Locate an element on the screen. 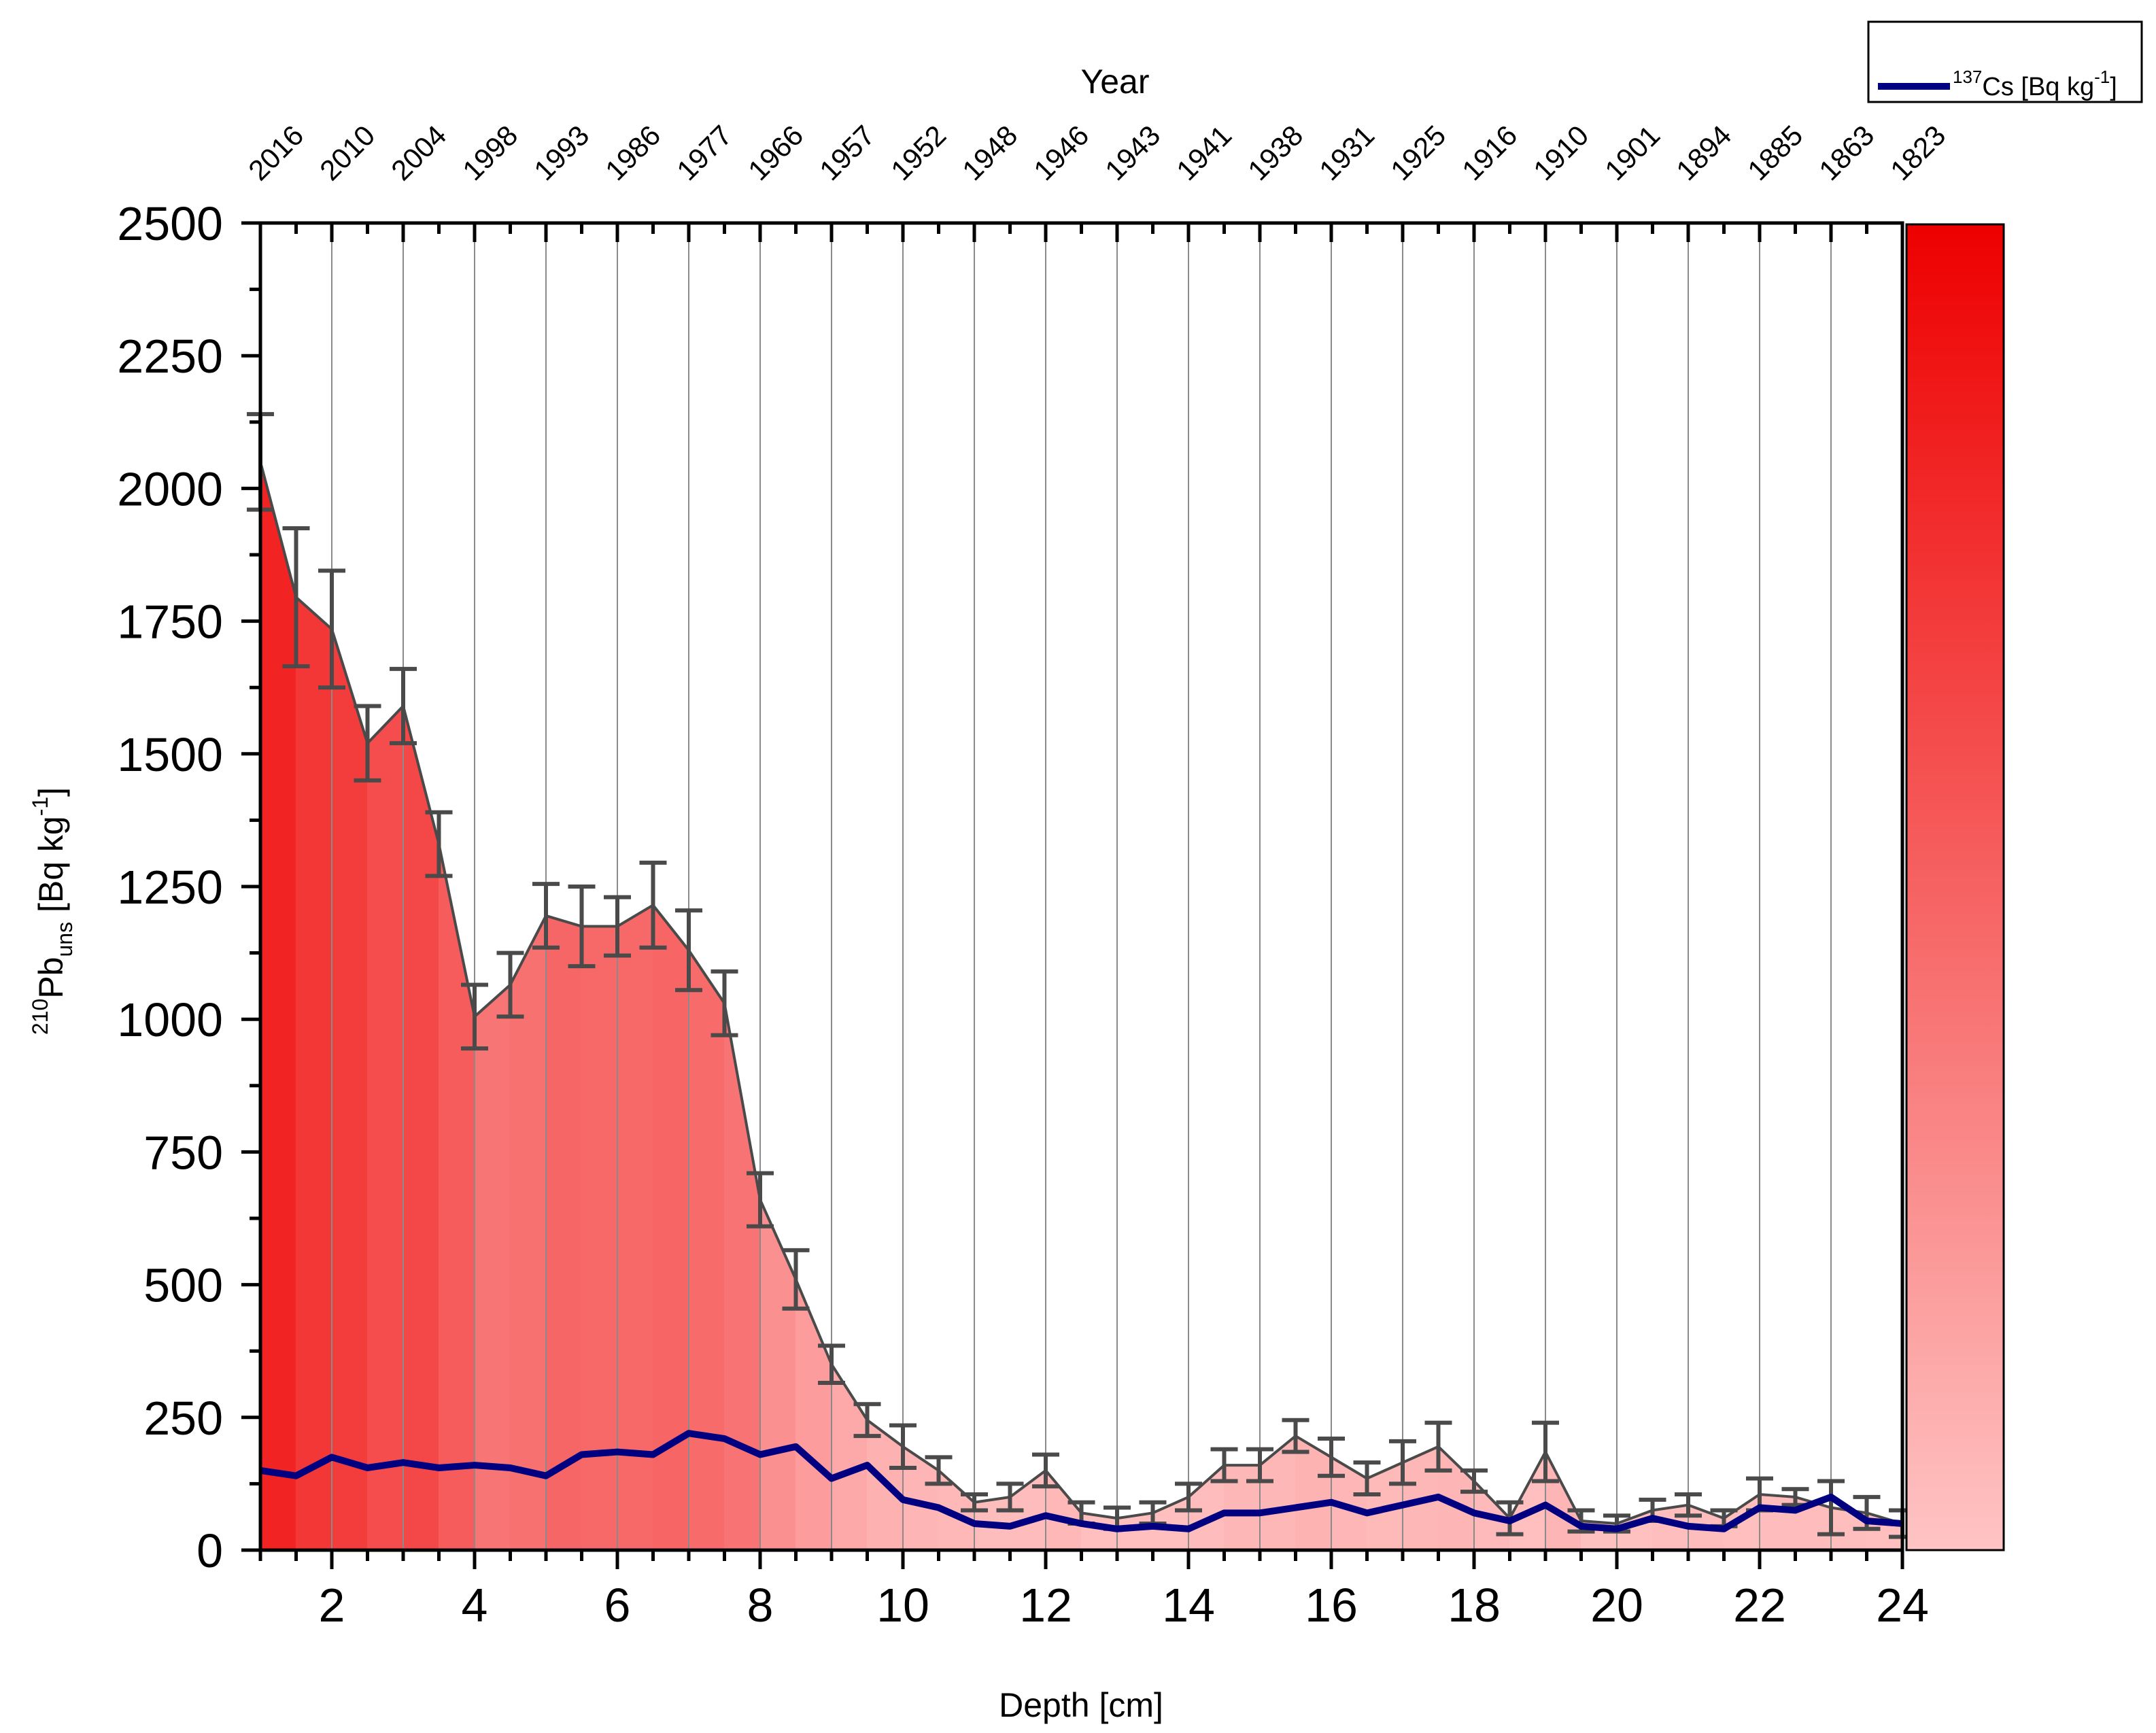 The image size is (2156, 1733). y-tick-label: 1750 is located at coordinates (170, 623).